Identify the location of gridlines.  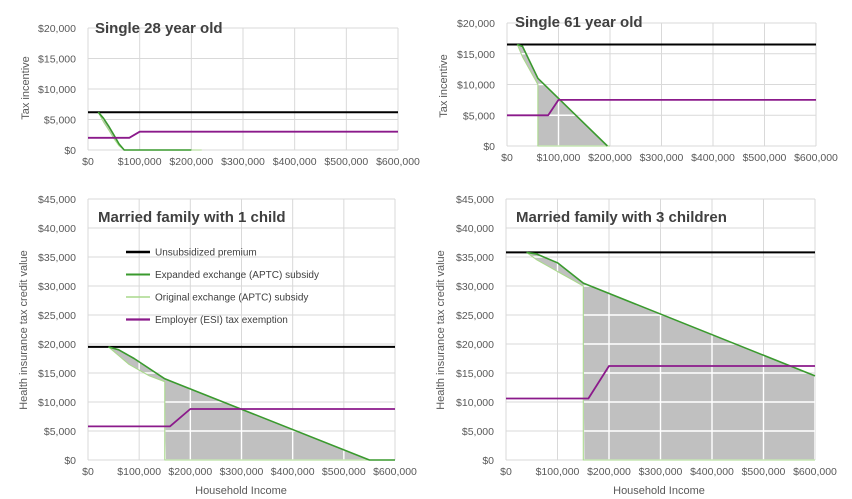
(243, 89).